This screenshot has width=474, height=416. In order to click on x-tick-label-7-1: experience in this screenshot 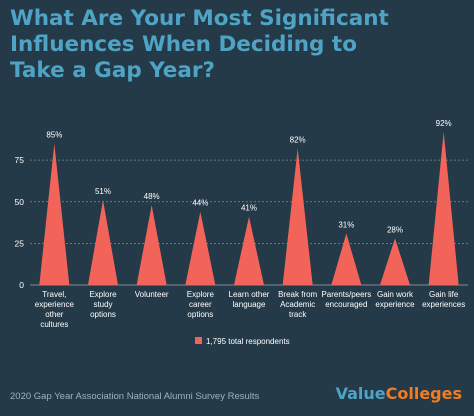, I will do `click(395, 304)`.